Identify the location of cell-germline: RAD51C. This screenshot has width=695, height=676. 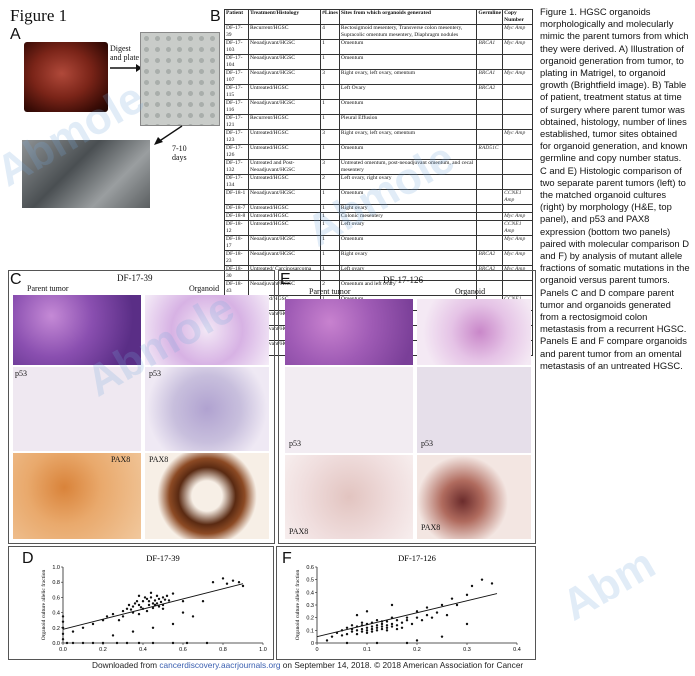
(490, 152).